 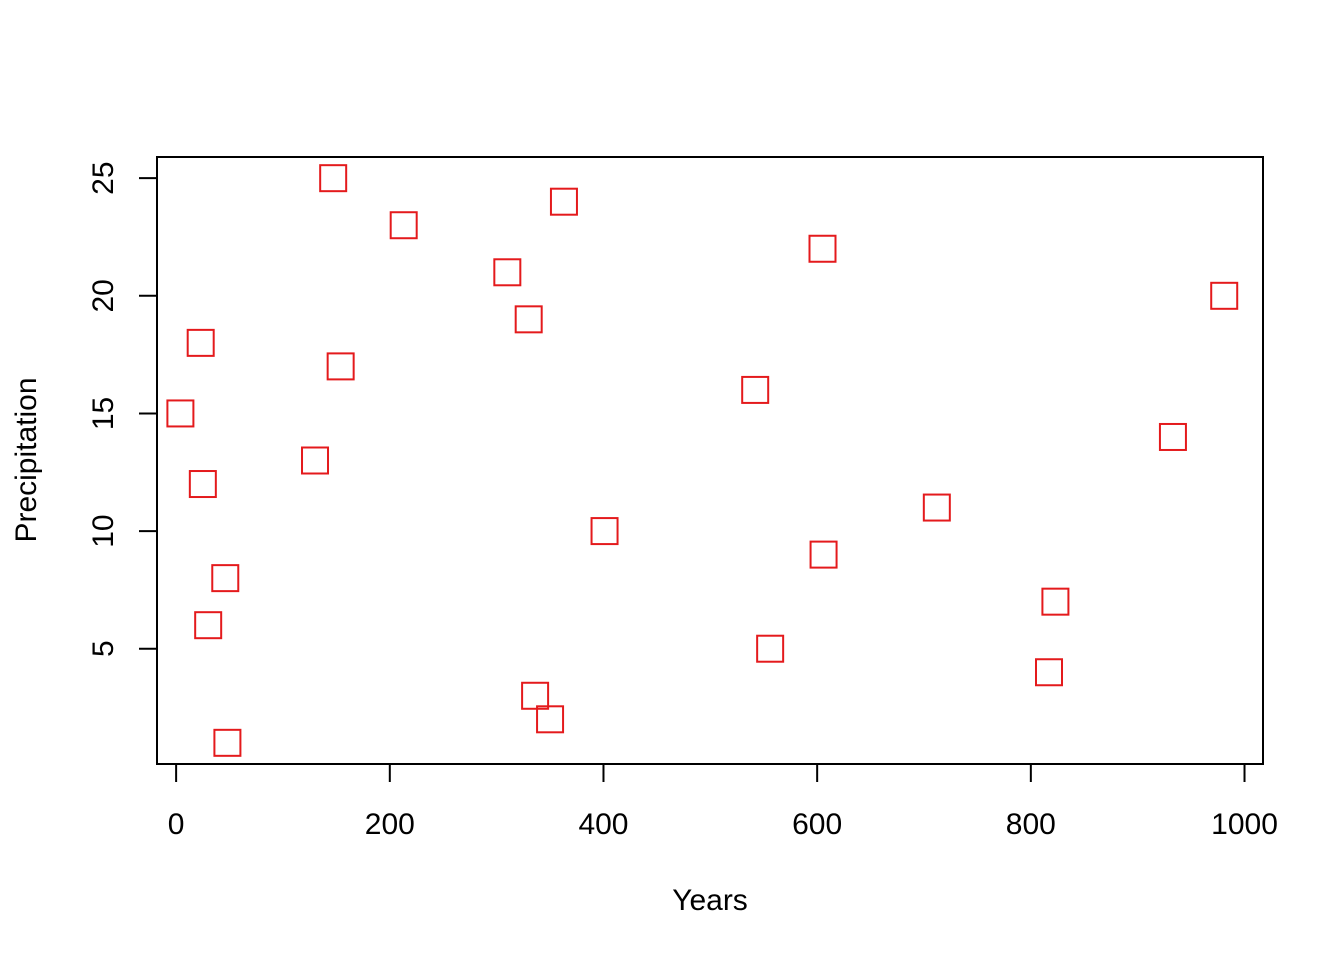 I want to click on x-tick-label: 600, so click(x=817, y=824).